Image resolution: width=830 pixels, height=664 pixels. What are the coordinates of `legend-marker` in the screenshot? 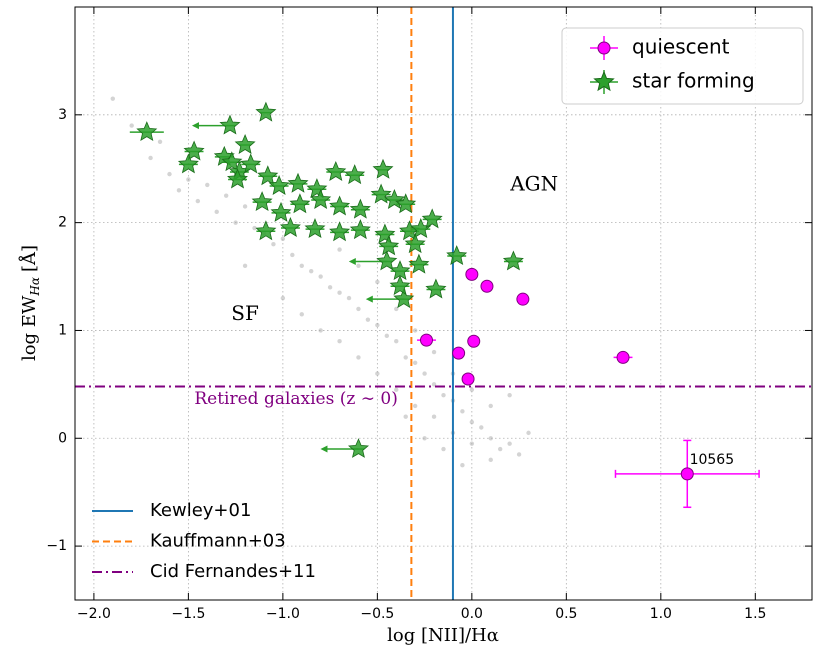 It's located at (604, 81).